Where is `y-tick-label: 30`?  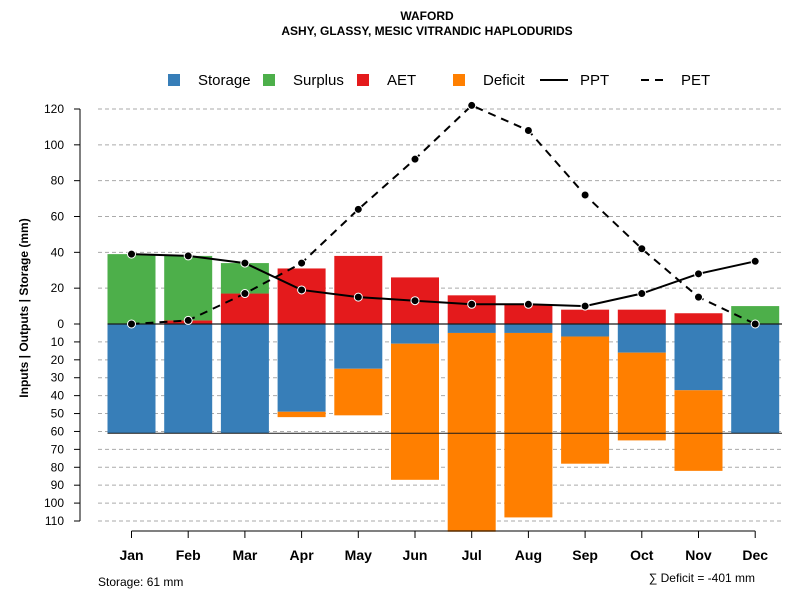 y-tick-label: 30 is located at coordinates (58, 378).